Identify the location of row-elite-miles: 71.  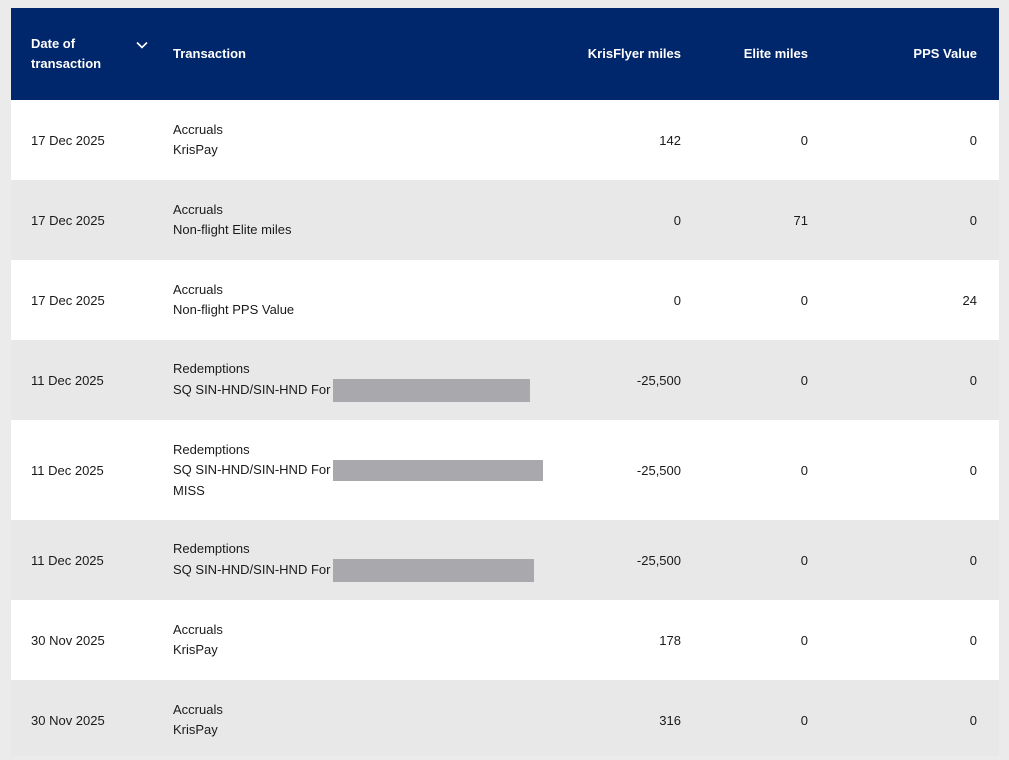
(800, 220).